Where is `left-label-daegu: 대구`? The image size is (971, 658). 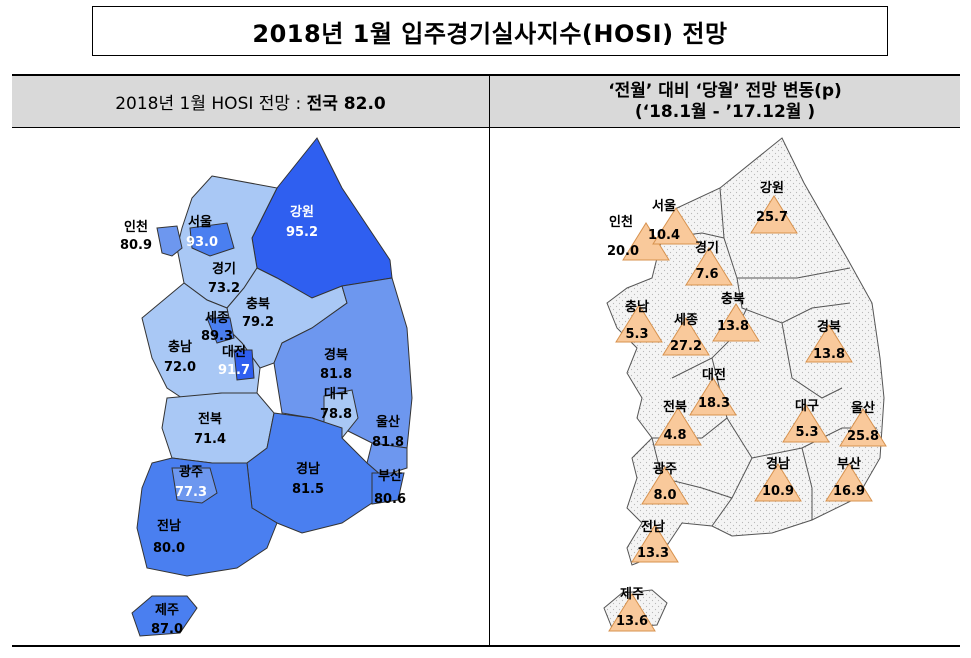
left-label-daegu: 대구 is located at coordinates (336, 394).